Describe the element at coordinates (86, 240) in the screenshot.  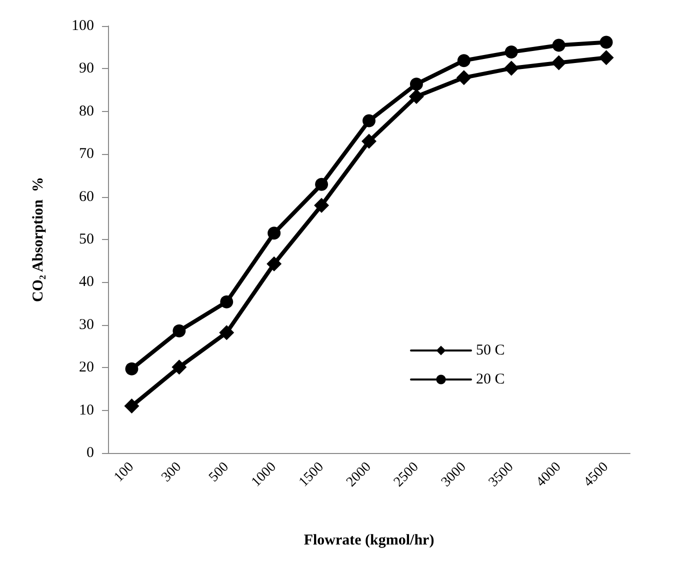
I see `y-tick-label: 50` at that location.